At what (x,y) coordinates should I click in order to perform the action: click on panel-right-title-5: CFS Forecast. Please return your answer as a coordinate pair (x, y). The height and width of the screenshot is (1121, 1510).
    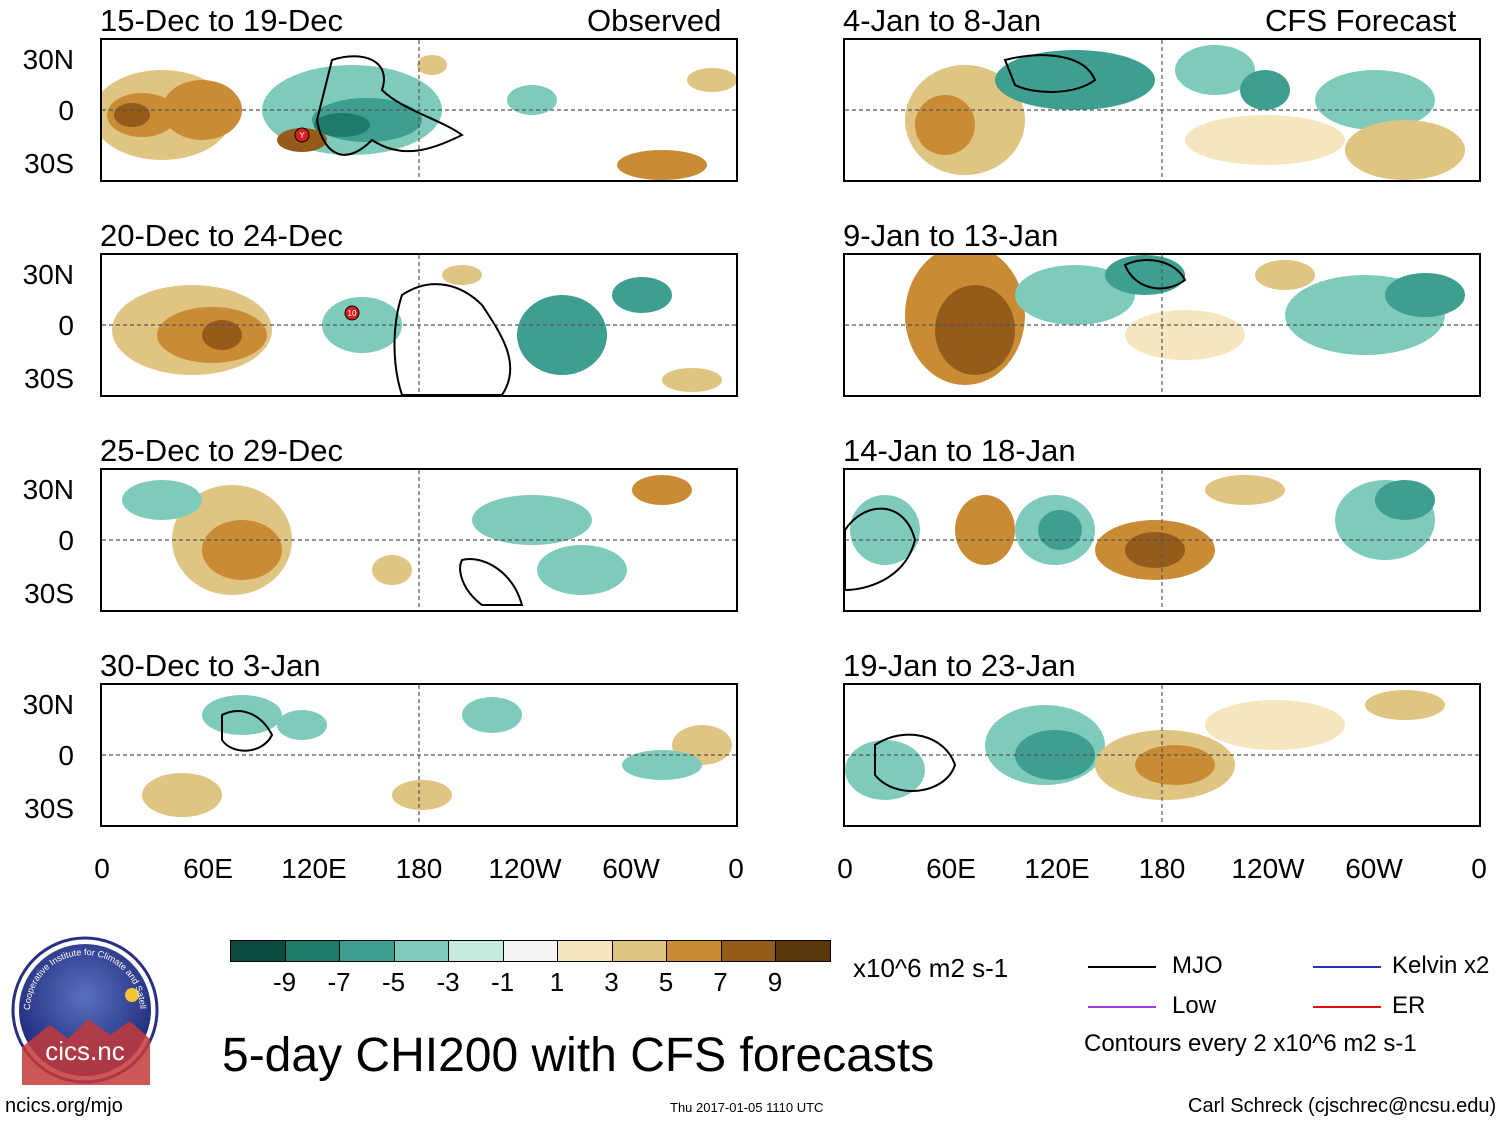
    Looking at the image, I should click on (1361, 20).